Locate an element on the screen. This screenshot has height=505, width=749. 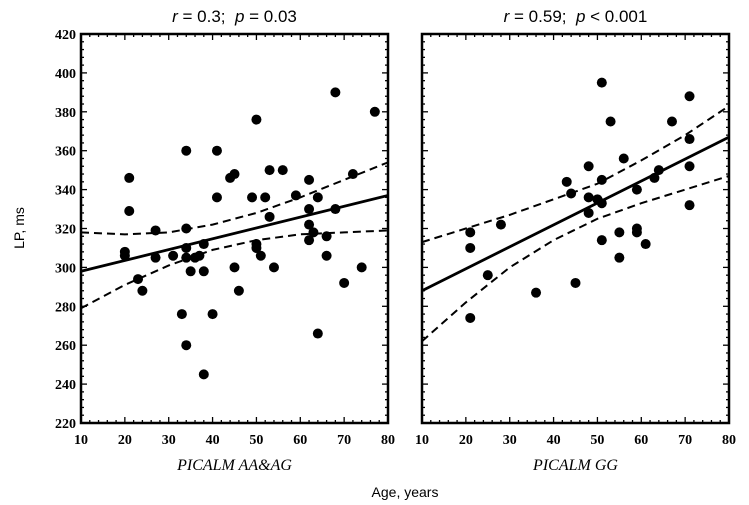
y-tick-label: 380 is located at coordinates (65, 113).